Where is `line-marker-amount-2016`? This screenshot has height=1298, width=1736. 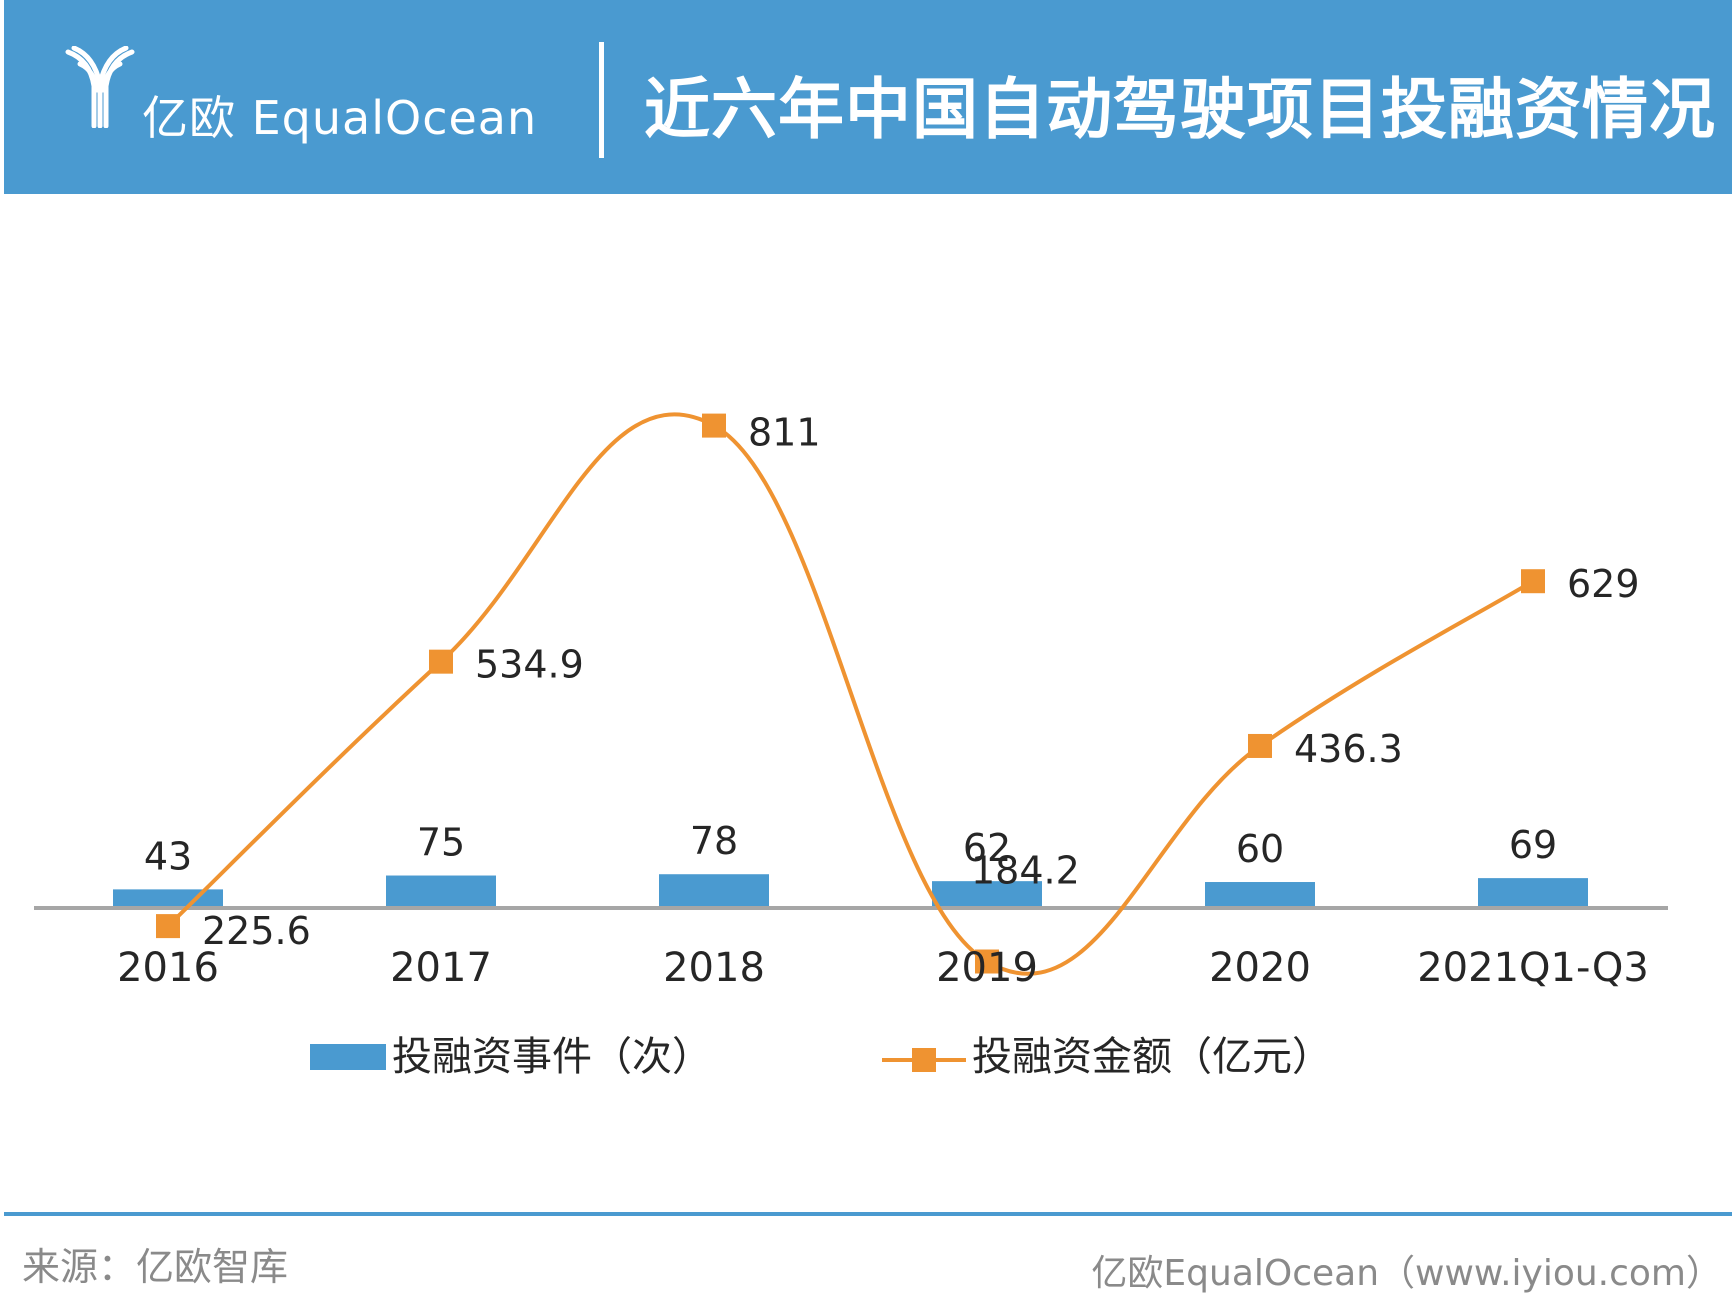 line-marker-amount-2016 is located at coordinates (168, 926).